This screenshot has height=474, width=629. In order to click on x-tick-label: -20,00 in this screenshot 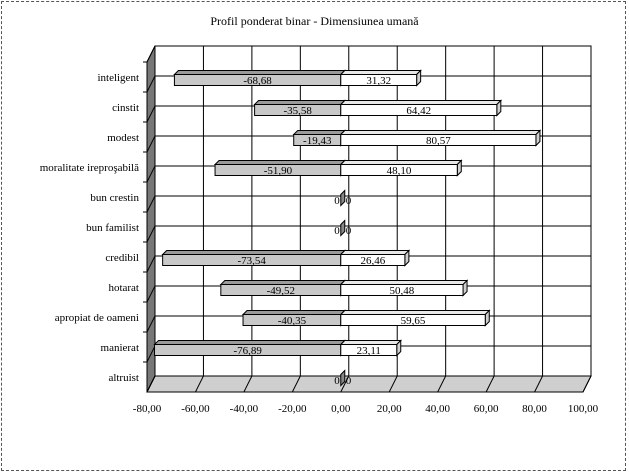, I will do `click(292, 409)`.